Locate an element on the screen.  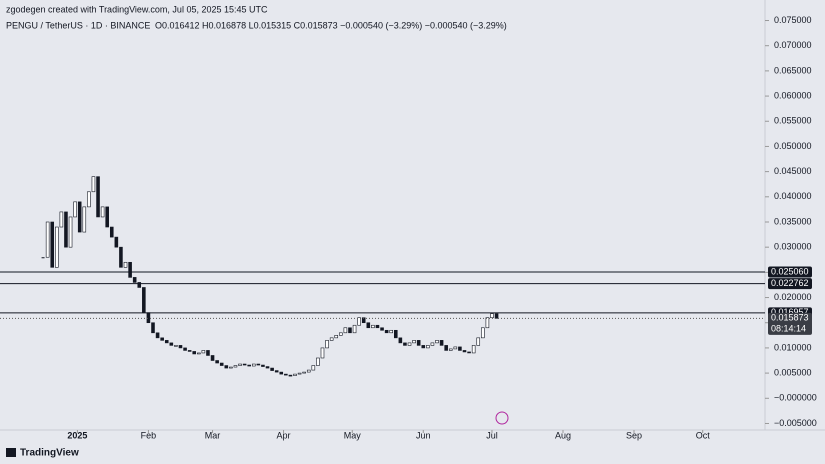
y-tick-label: −0.005000 is located at coordinates (795, 423).